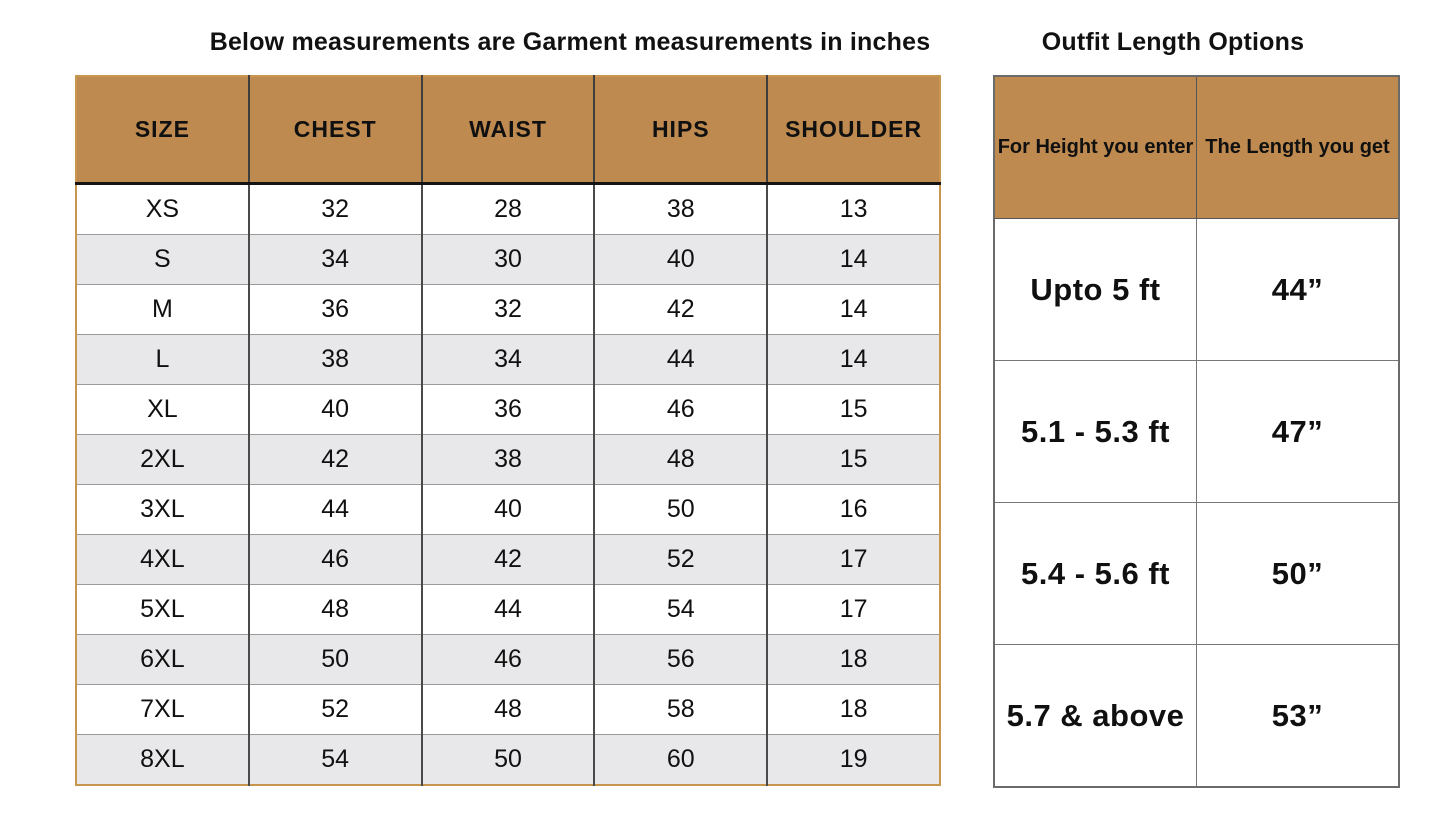  I want to click on table-cell: 7XL, so click(163, 709).